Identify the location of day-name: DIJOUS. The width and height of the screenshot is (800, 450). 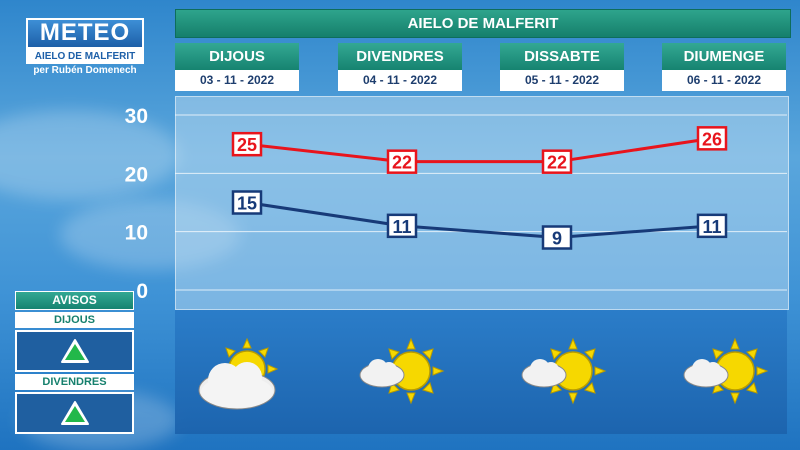
(237, 56).